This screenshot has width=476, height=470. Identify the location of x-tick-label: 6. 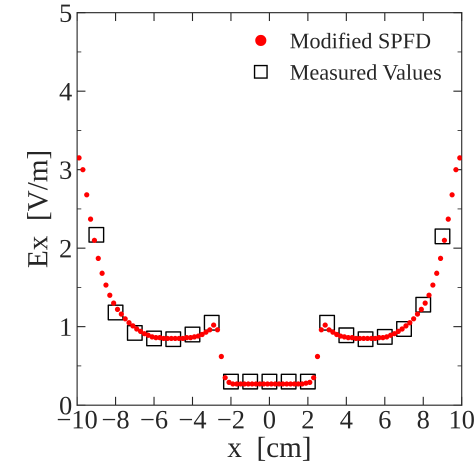
(385, 419).